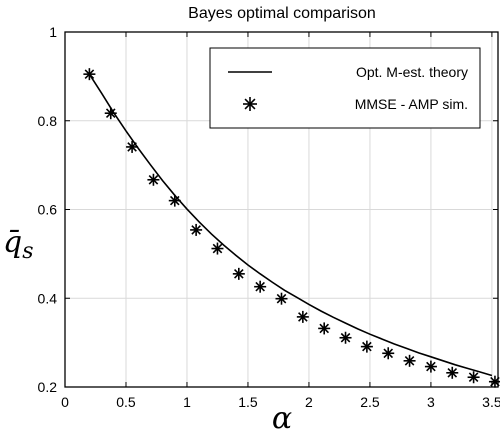 The image size is (500, 434). What do you see at coordinates (309, 402) in the screenshot?
I see `x-tick-label: 2` at bounding box center [309, 402].